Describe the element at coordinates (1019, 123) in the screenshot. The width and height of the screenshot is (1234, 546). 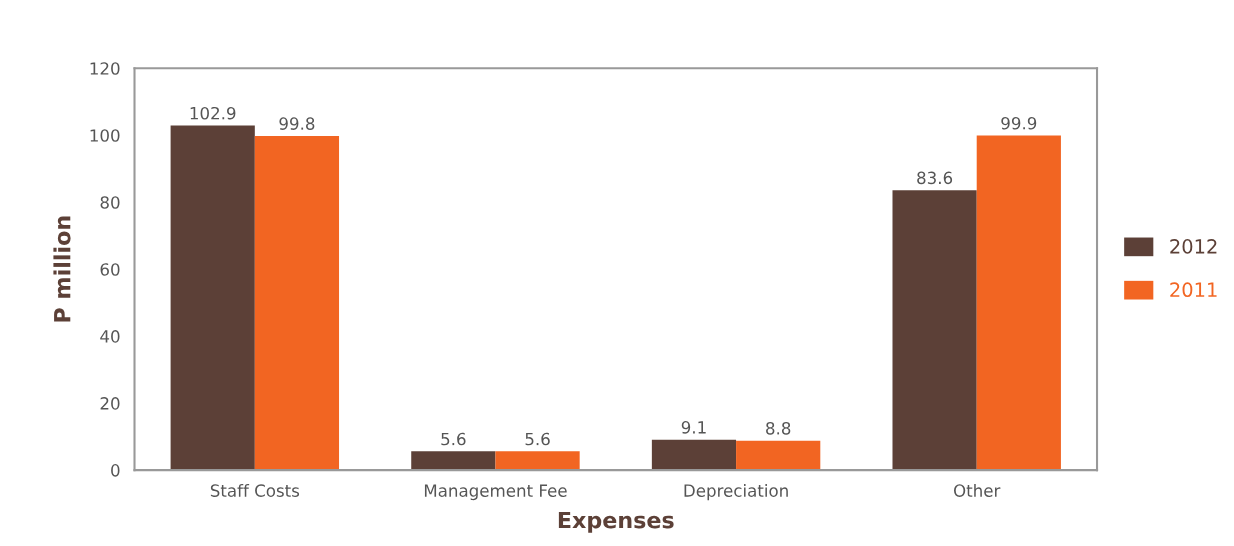
I see `data-label: 99.9` at that location.